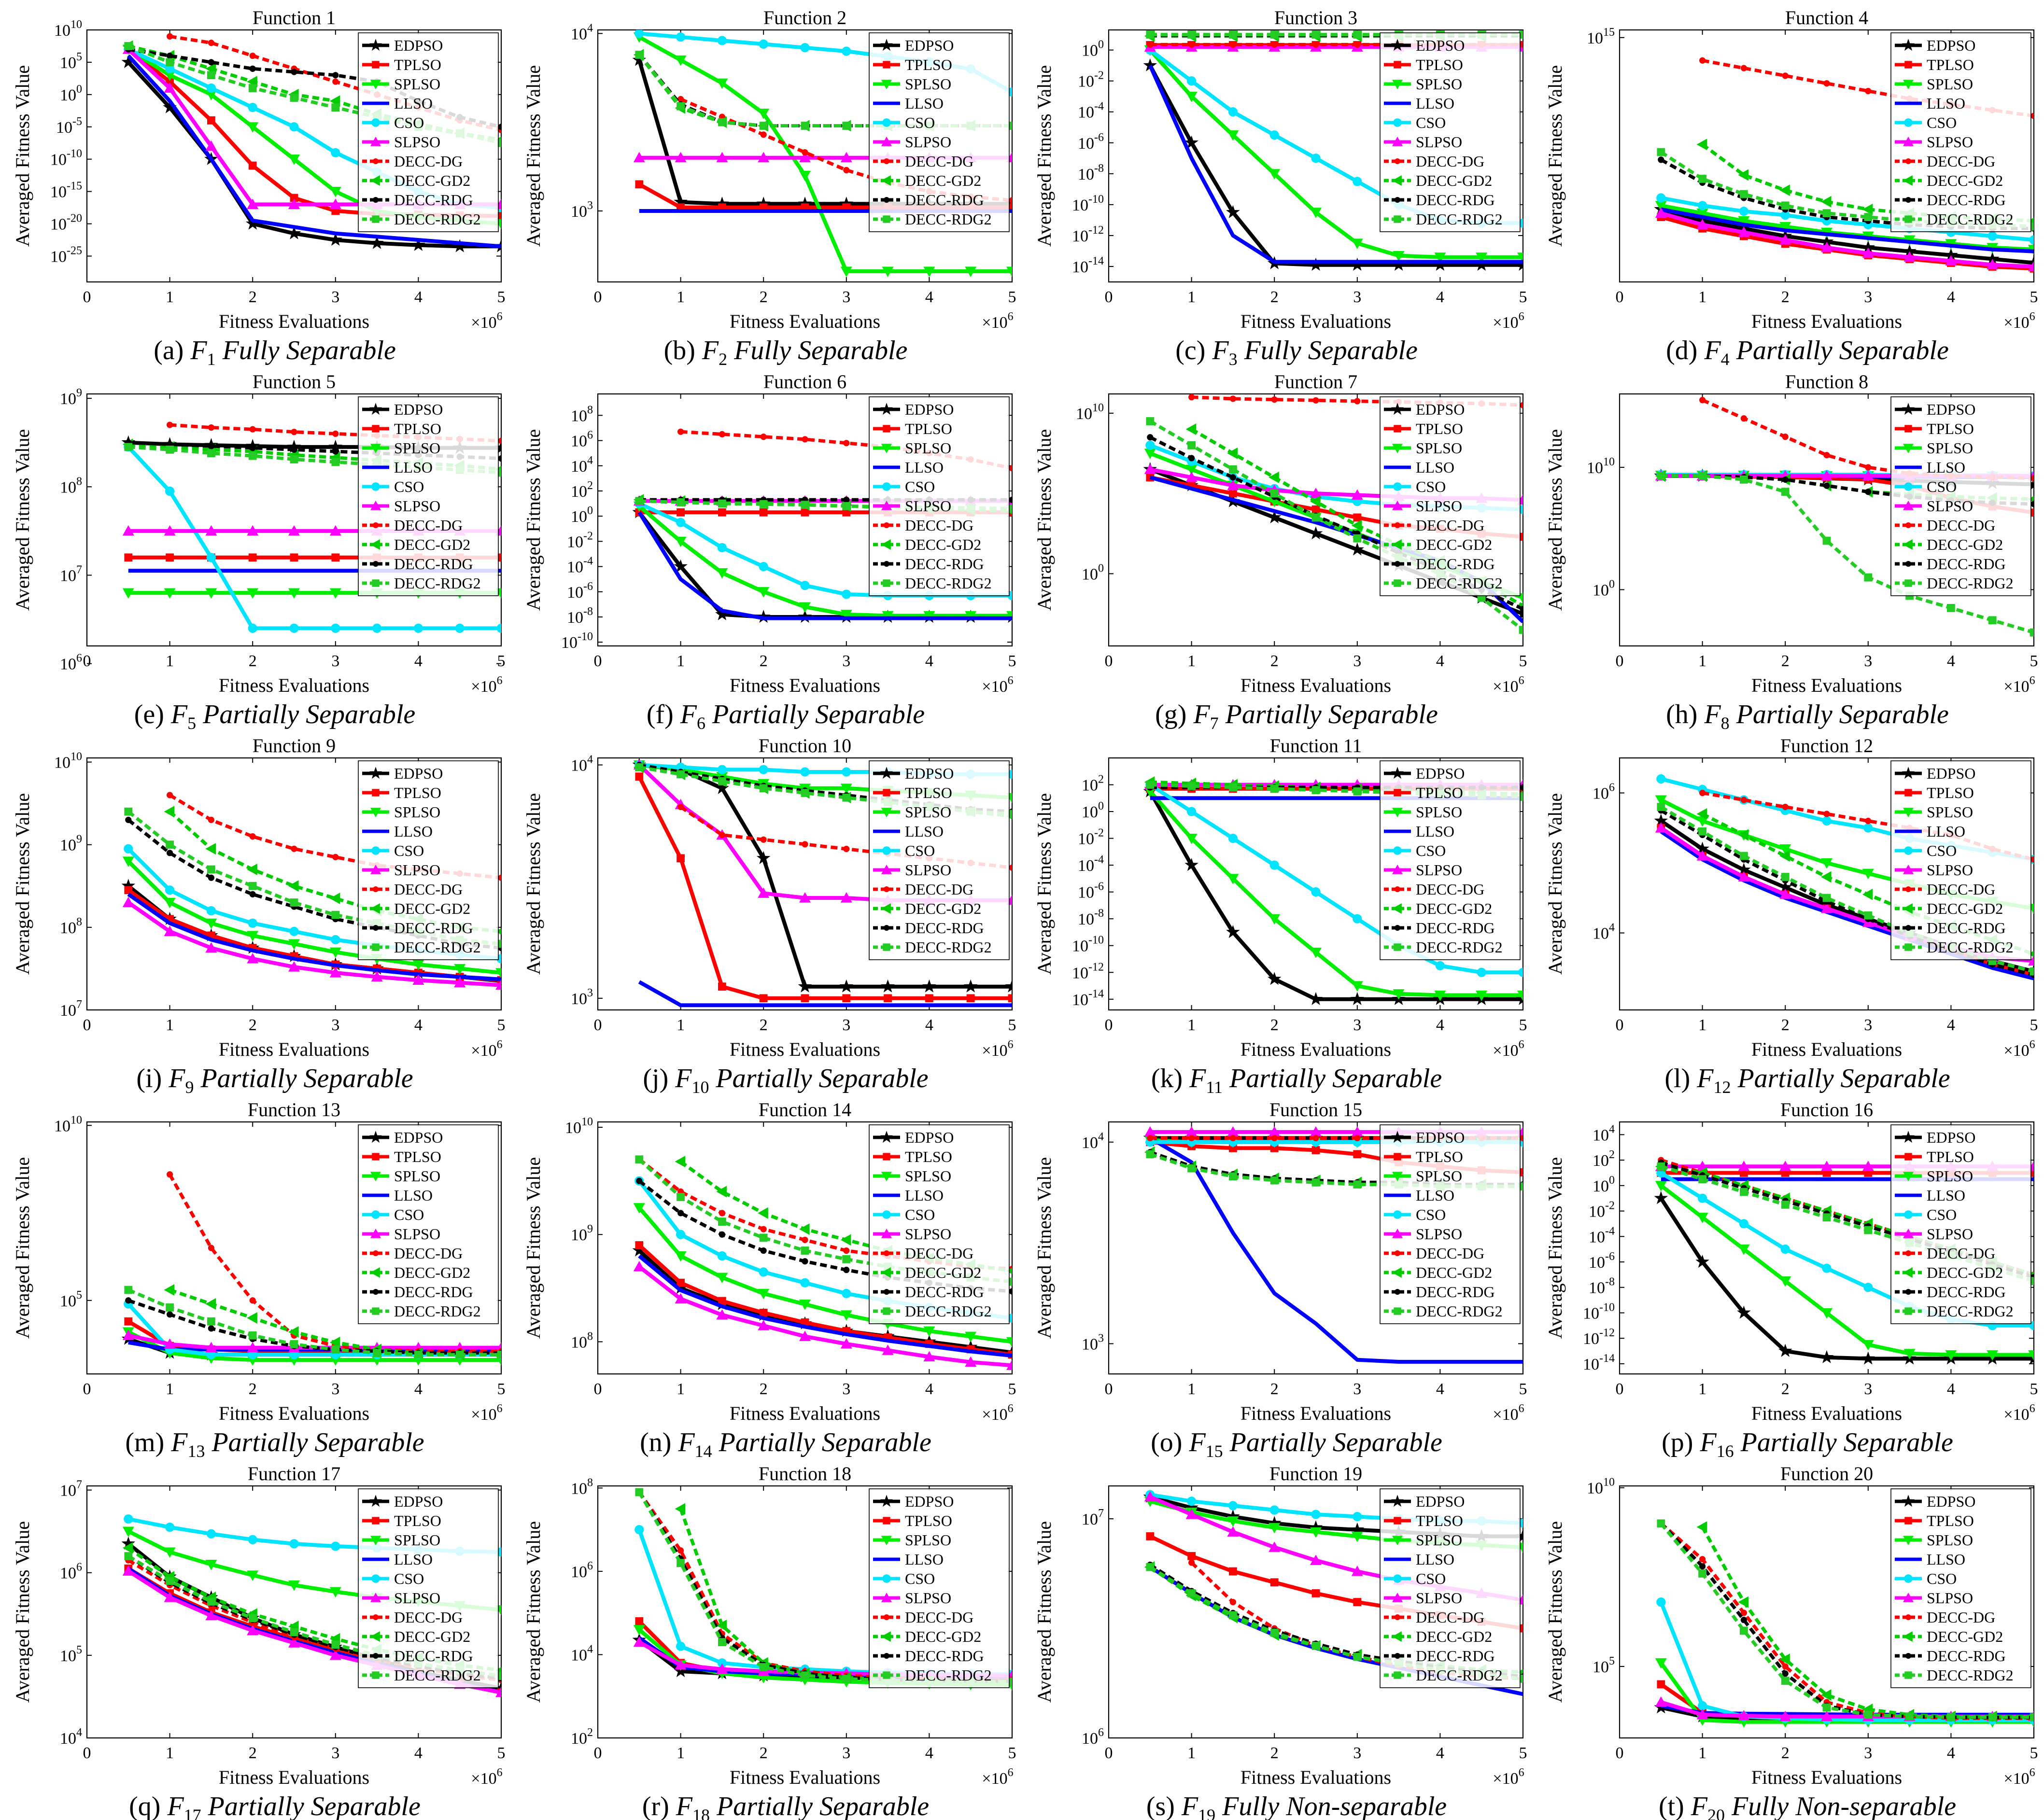  What do you see at coordinates (1967, 564) in the screenshot?
I see `legend-label: DECC-RDG` at bounding box center [1967, 564].